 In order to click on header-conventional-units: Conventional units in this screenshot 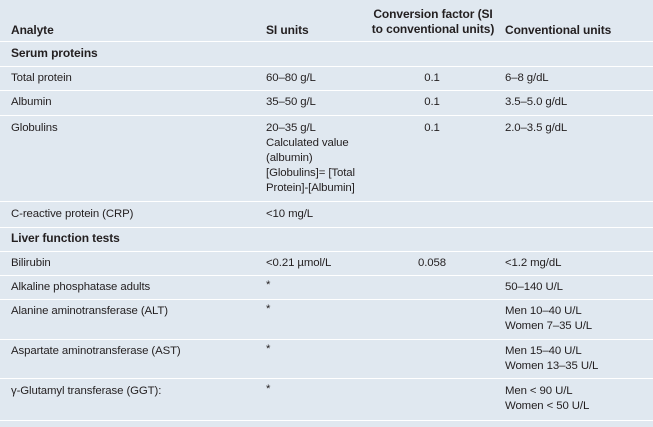, I will do `click(558, 30)`.